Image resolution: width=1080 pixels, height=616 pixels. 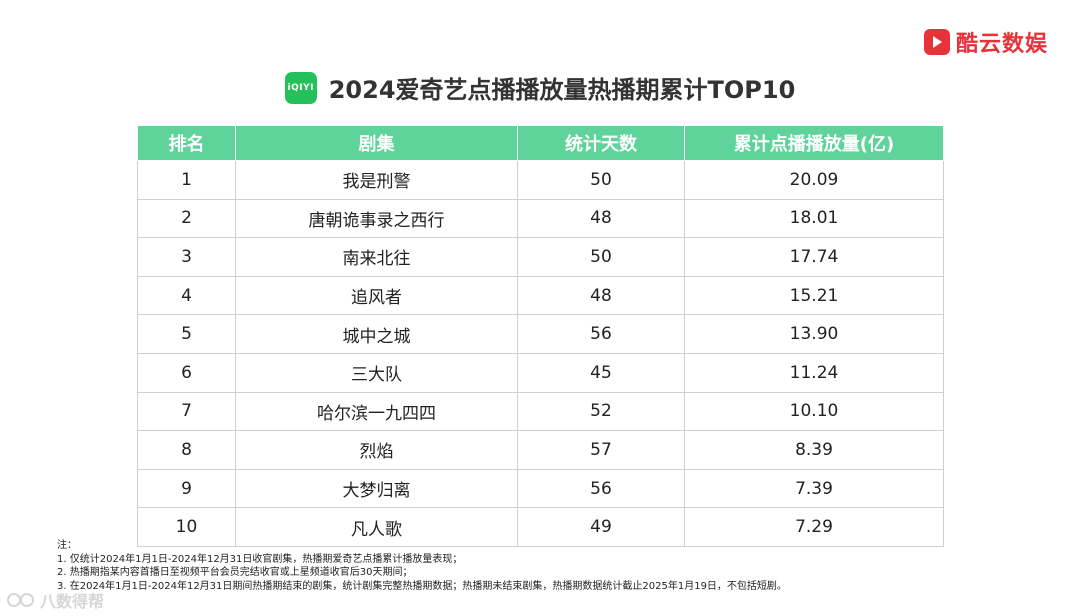 I want to click on title-cell: 我是刑警, so click(x=376, y=180).